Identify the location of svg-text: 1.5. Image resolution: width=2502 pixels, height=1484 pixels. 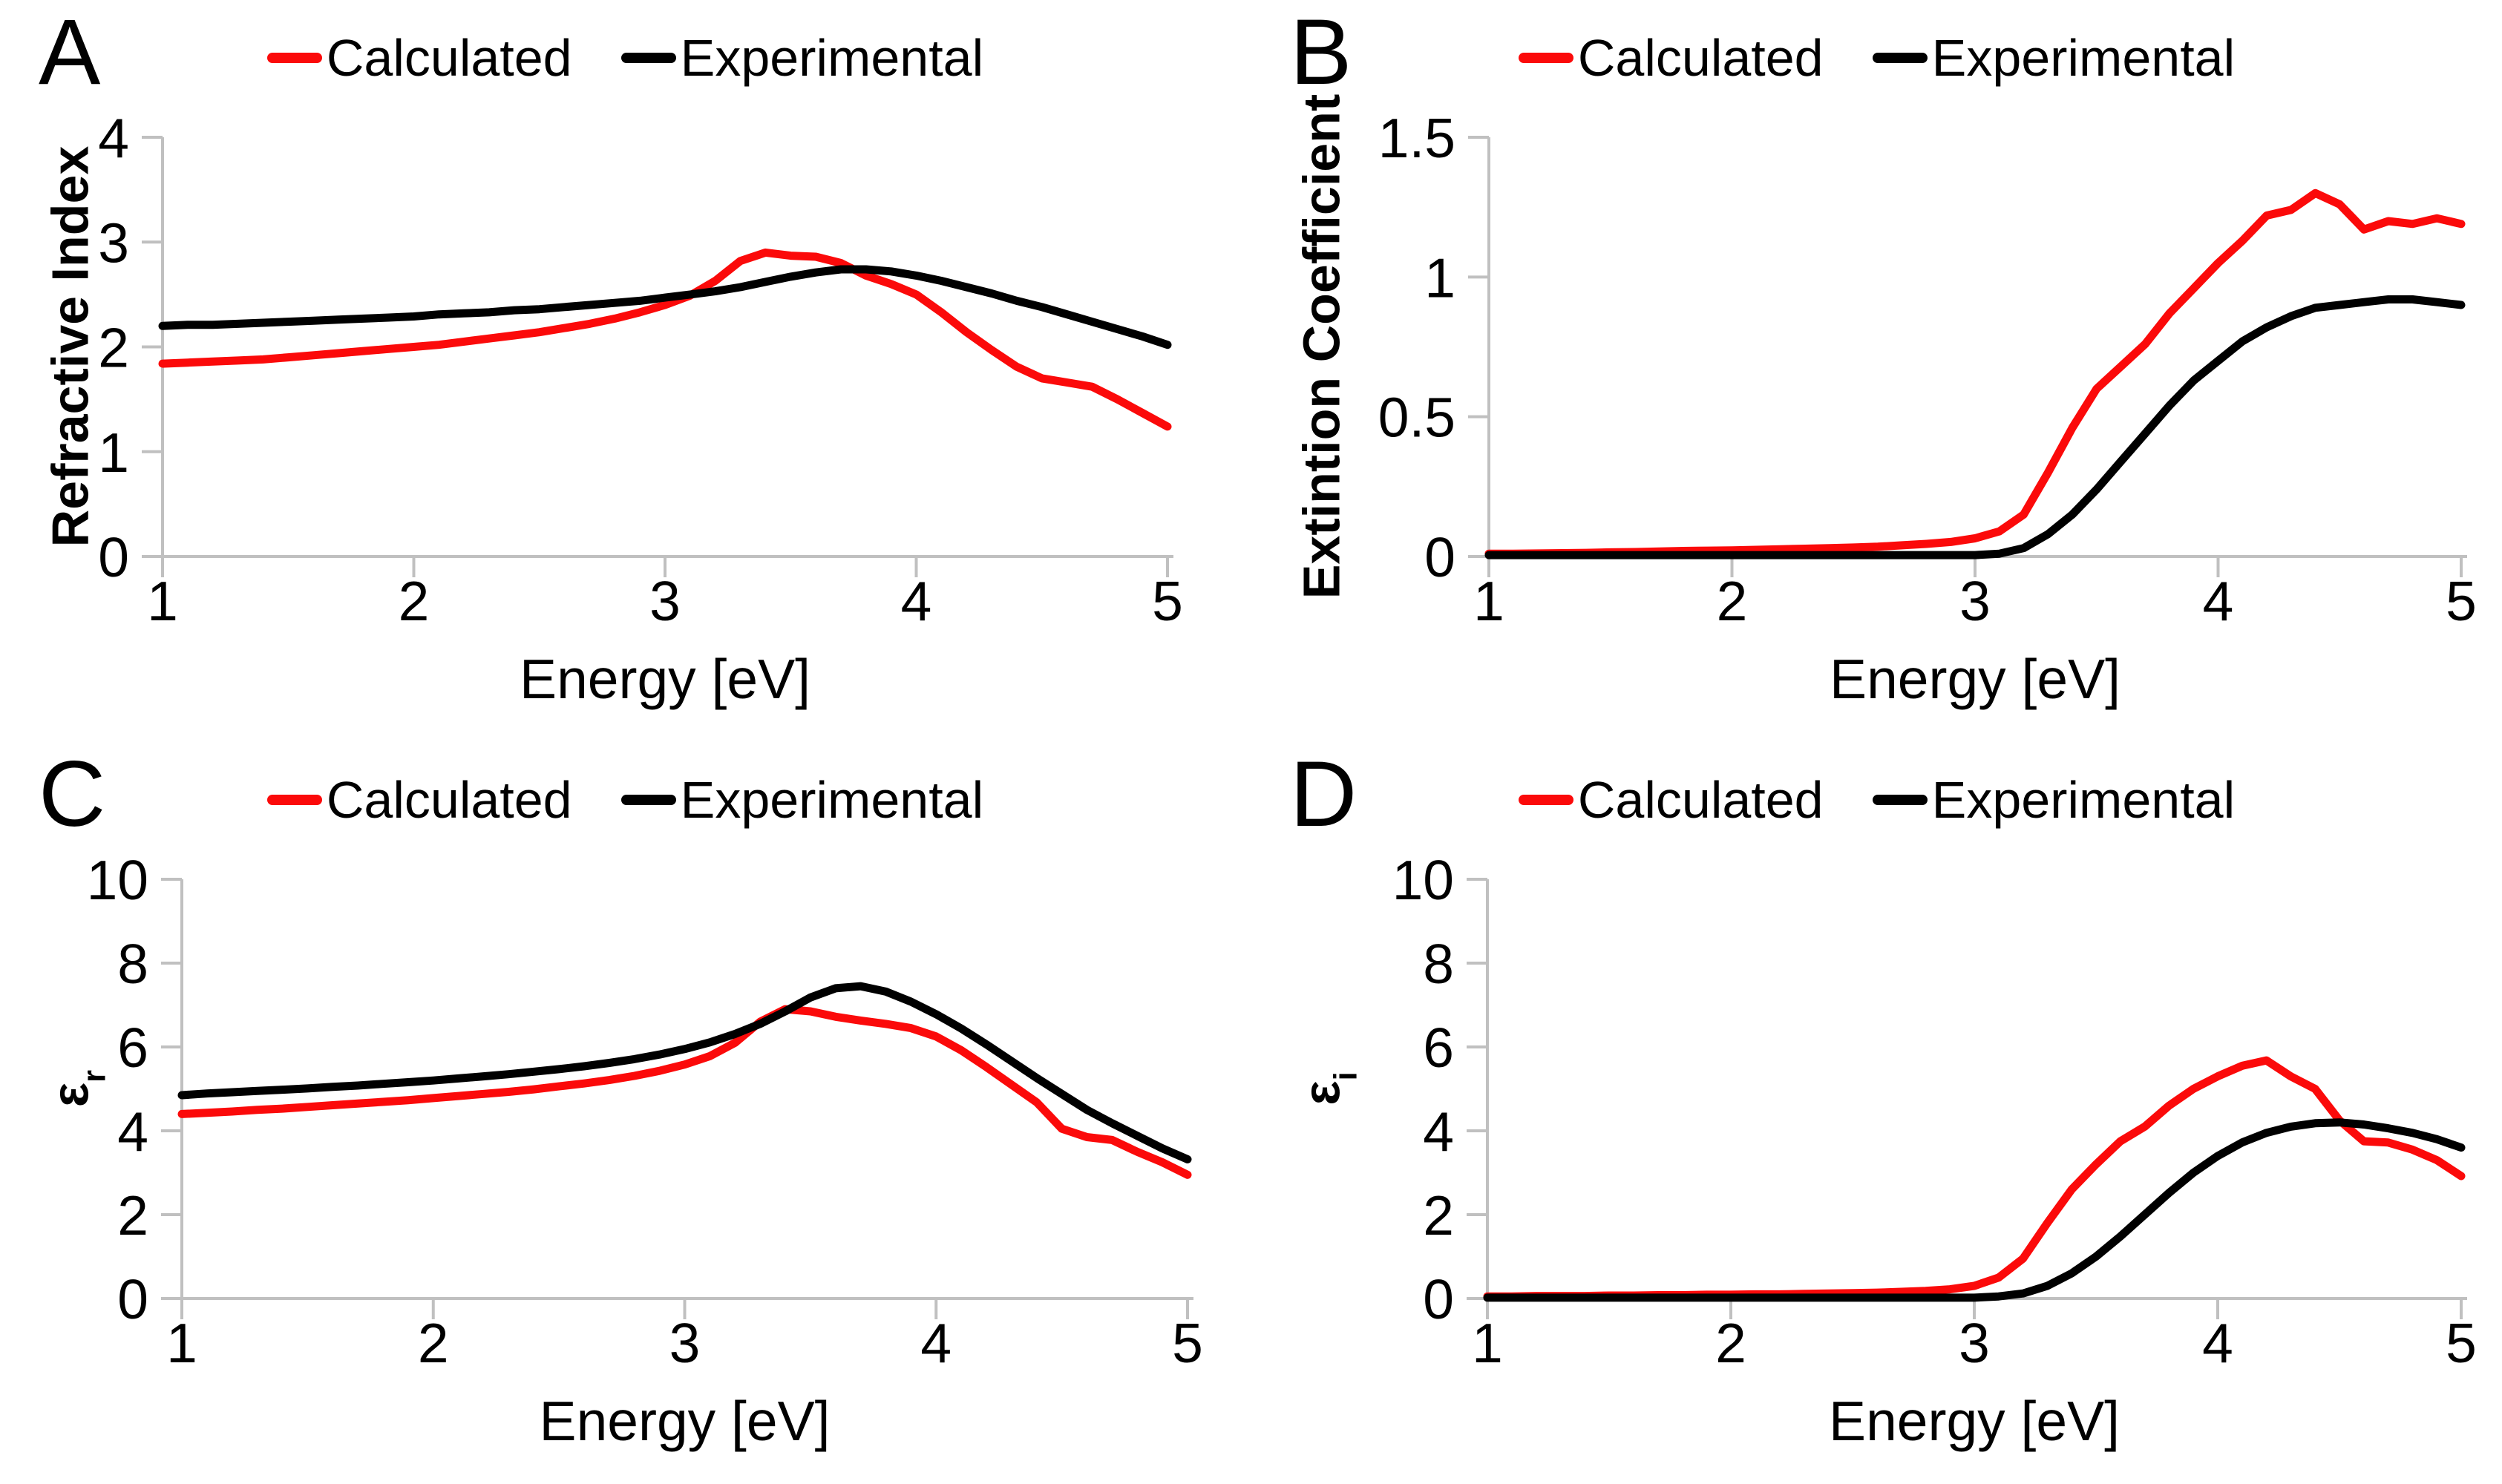
(1416, 138).